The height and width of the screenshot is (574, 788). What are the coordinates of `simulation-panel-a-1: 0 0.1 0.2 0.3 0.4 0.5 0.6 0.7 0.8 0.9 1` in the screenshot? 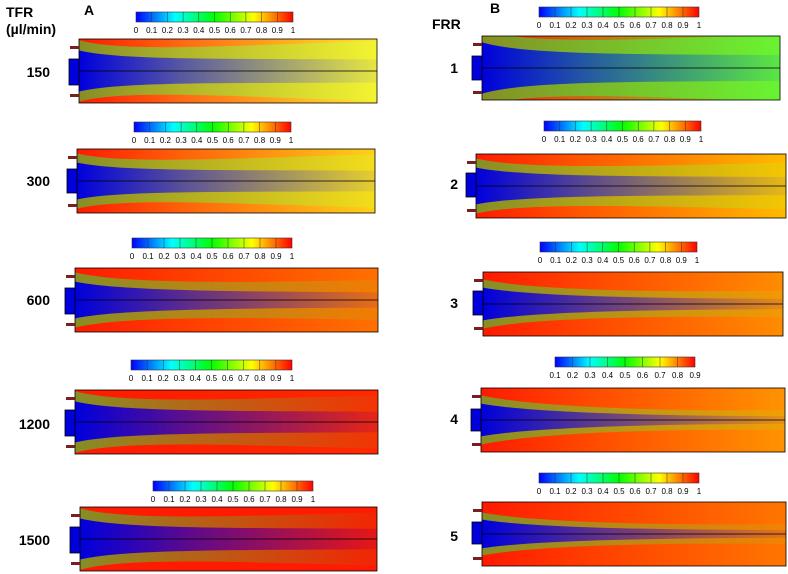 It's located at (223, 57).